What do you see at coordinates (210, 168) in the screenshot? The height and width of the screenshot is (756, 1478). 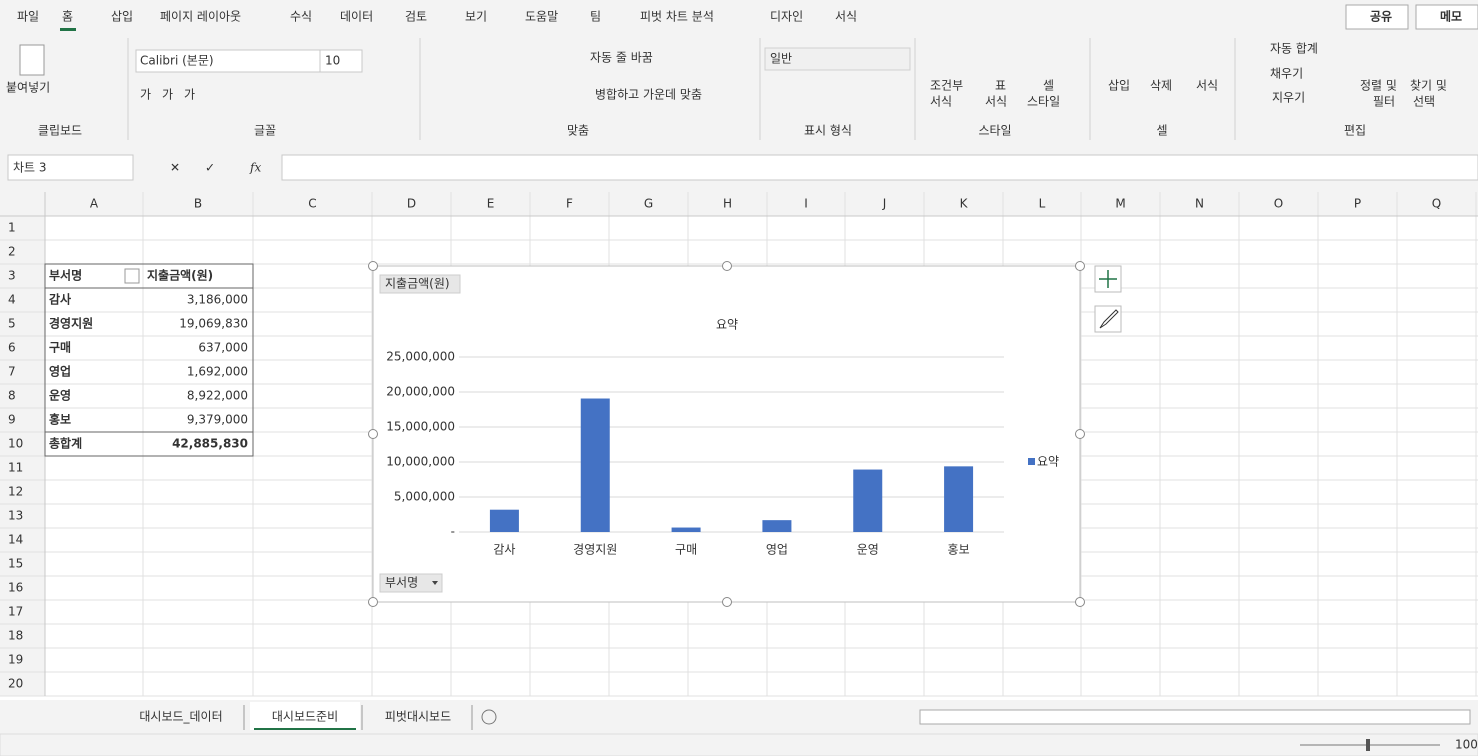 I see `enter-icon: ✓` at bounding box center [210, 168].